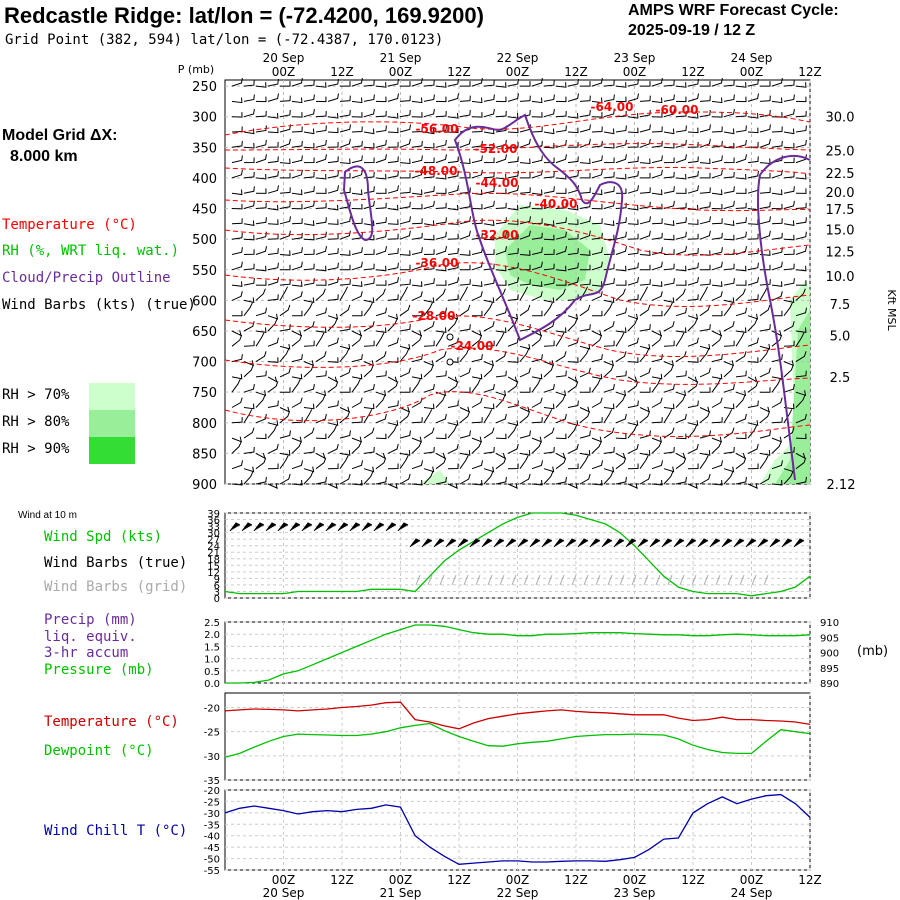  Describe the element at coordinates (784, 318) in the screenshot. I see `cloud-outline` at that location.